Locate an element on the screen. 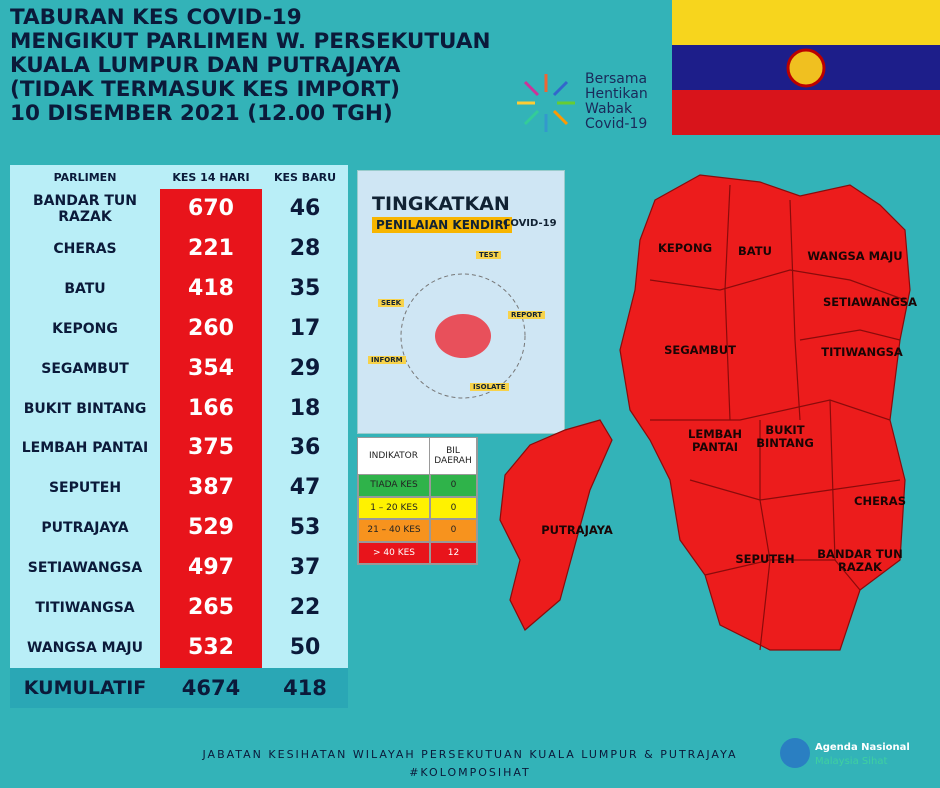  agenda-subtitle: Malaysia Sihat is located at coordinates (851, 761).